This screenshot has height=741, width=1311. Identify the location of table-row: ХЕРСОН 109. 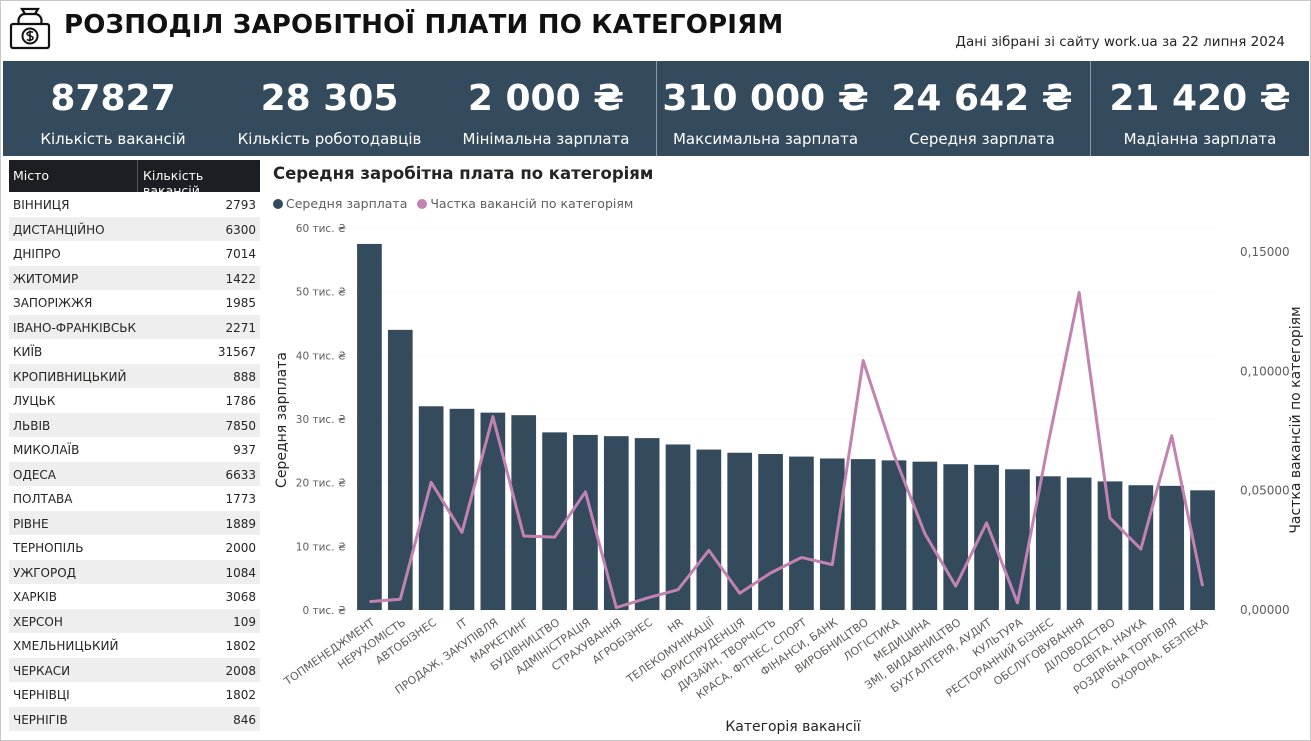
(134, 620).